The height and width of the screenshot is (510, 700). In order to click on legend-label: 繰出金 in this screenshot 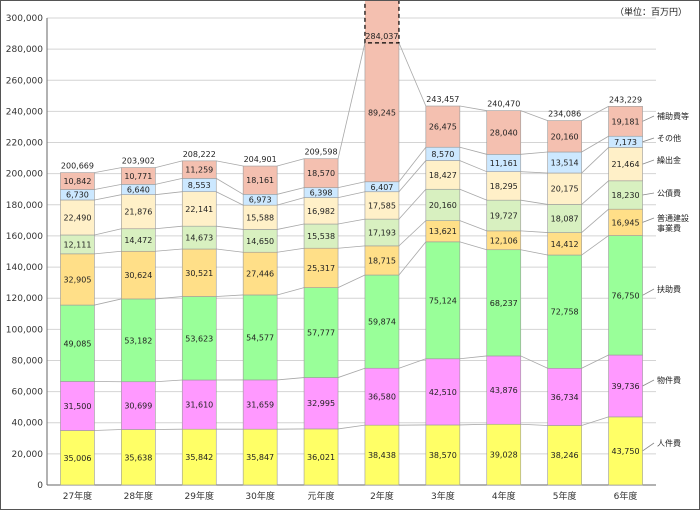, I will do `click(669, 160)`.